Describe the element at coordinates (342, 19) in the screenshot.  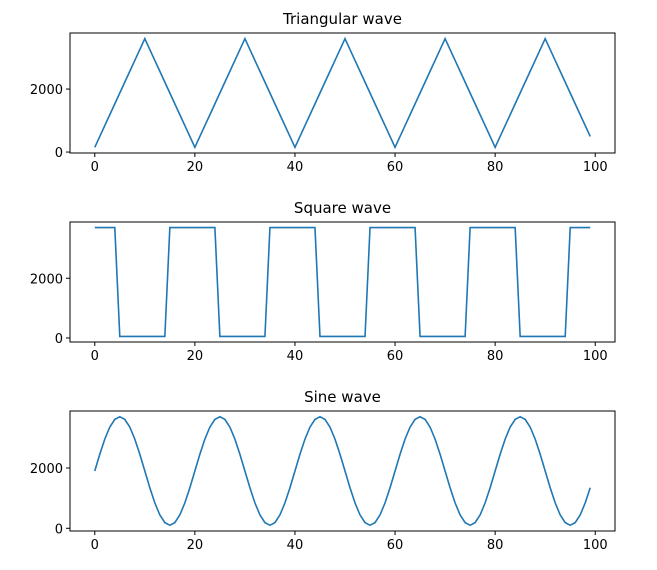
I see `subplot-title: Triangular wave` at that location.